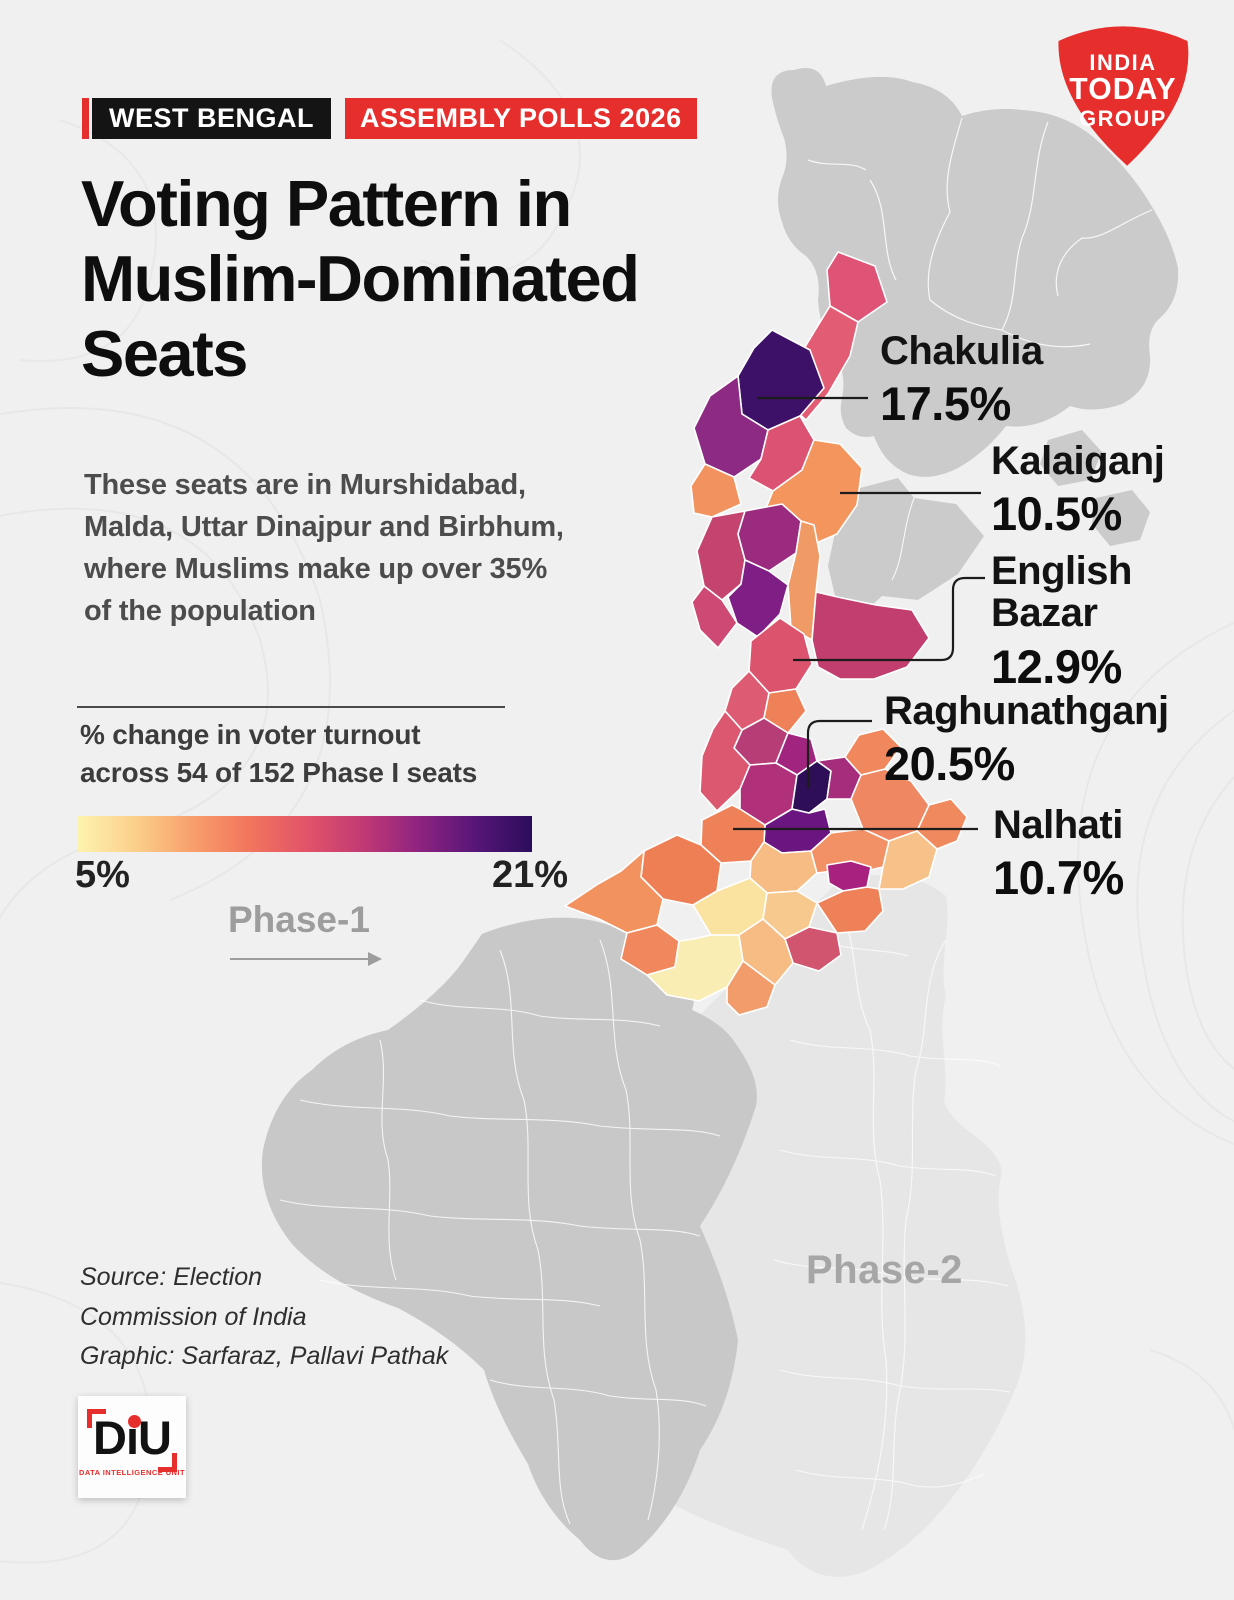 The width and height of the screenshot is (1234, 1600). I want to click on callout-value: 17.5%, so click(945, 404).